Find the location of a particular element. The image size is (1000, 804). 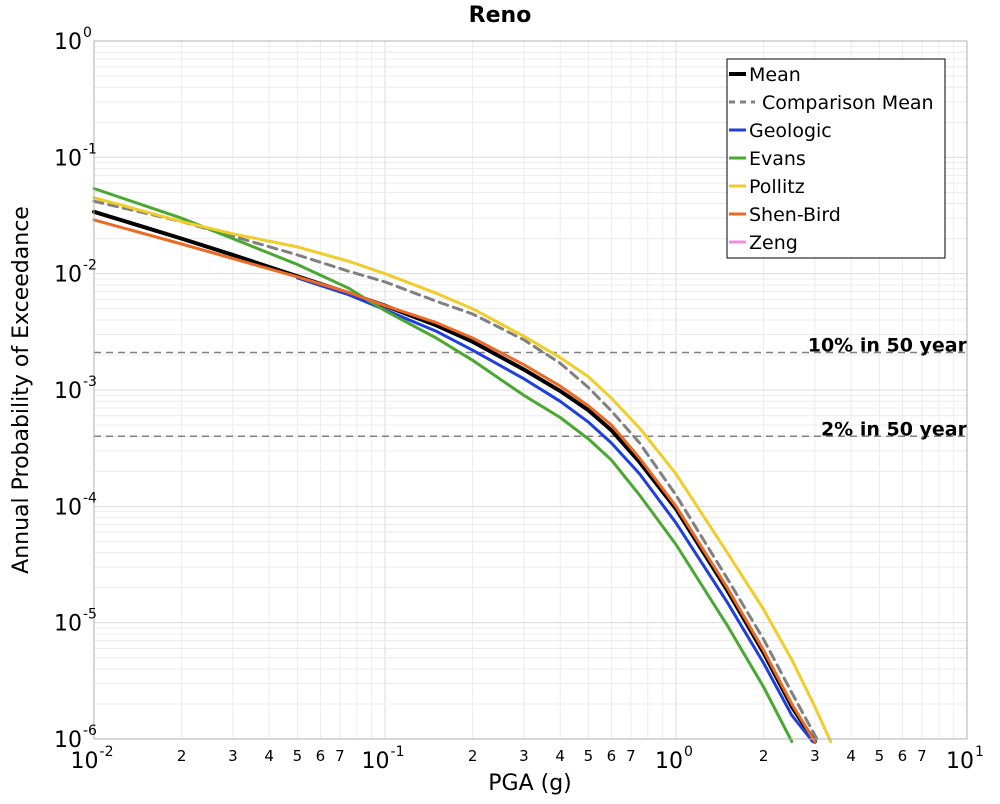

legend-label: Shen-Bird is located at coordinates (795, 215).